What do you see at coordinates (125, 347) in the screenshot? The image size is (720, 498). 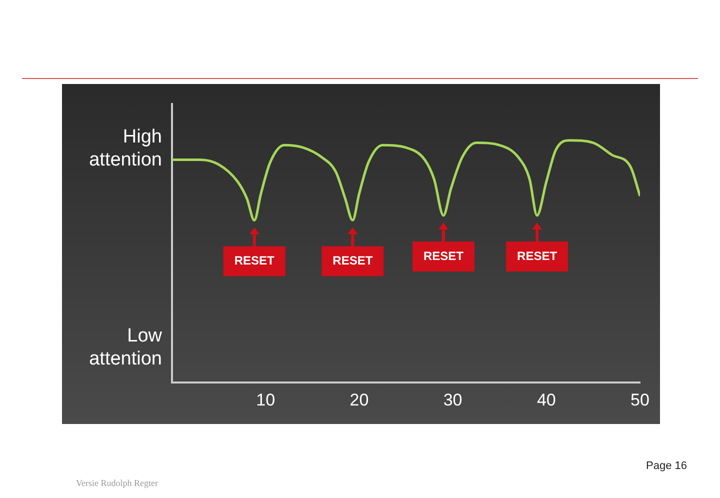 I see `text: Low attention` at bounding box center [125, 347].